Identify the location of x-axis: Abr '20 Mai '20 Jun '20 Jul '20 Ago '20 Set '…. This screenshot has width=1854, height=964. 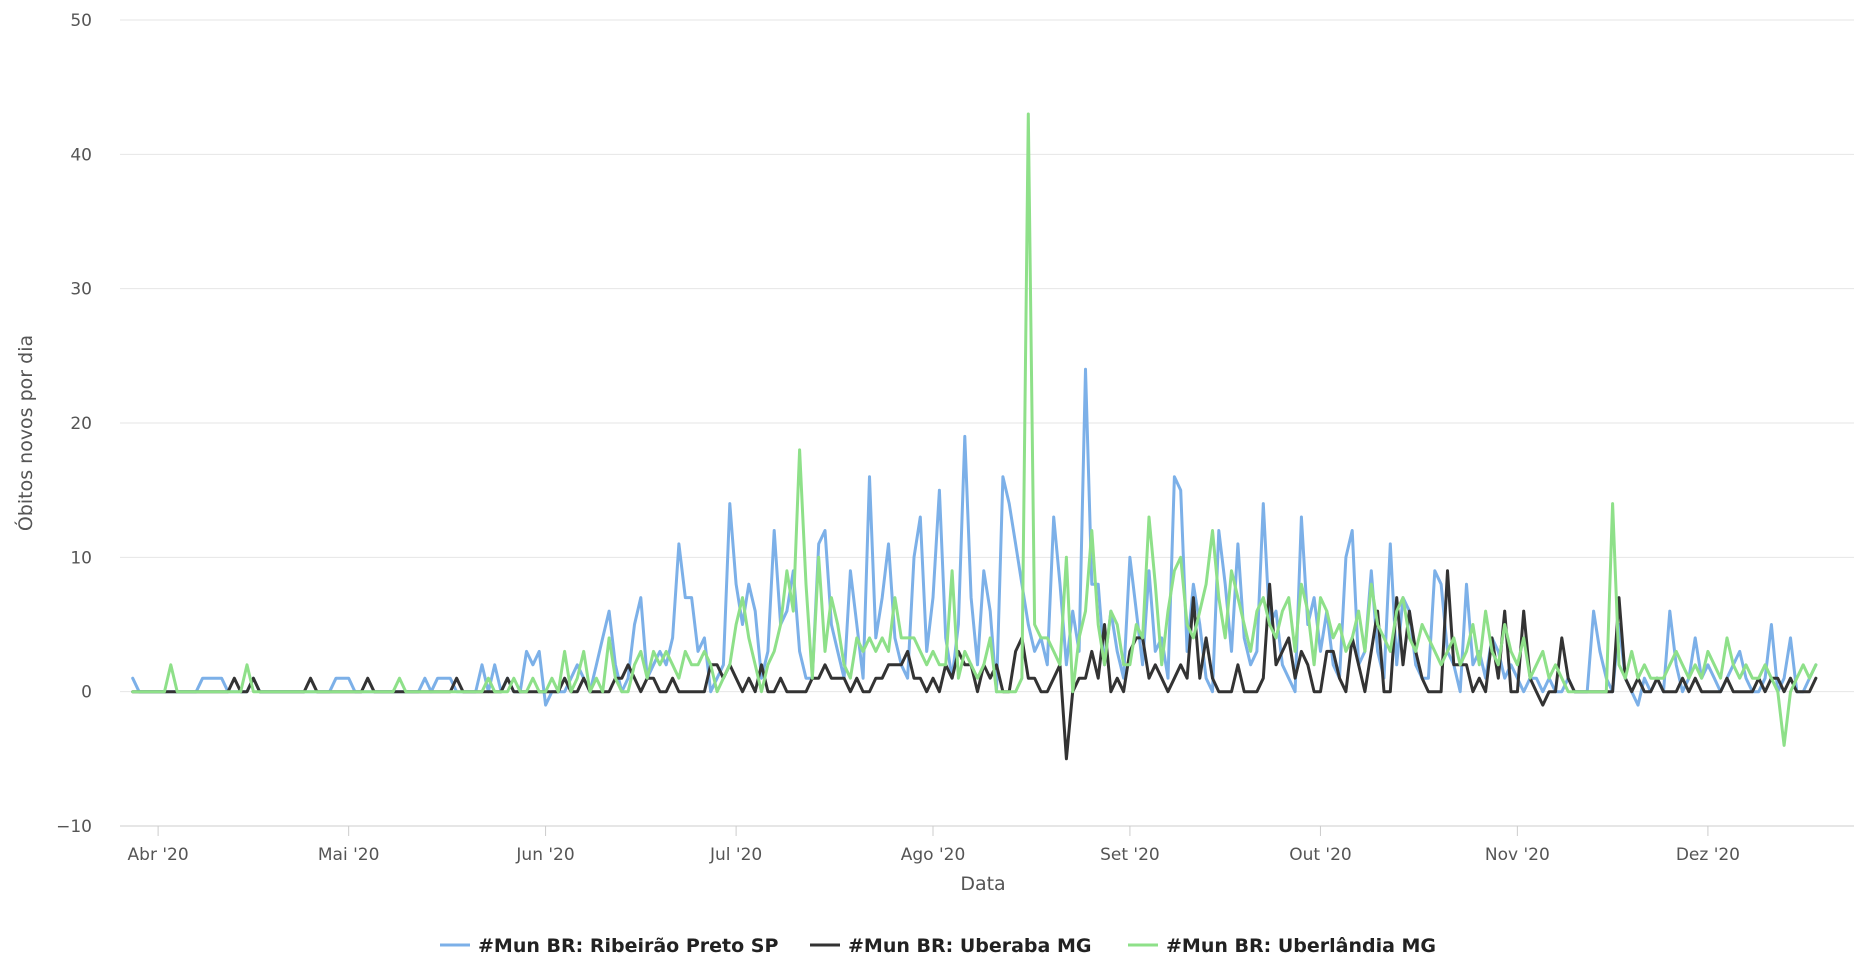
(934, 845).